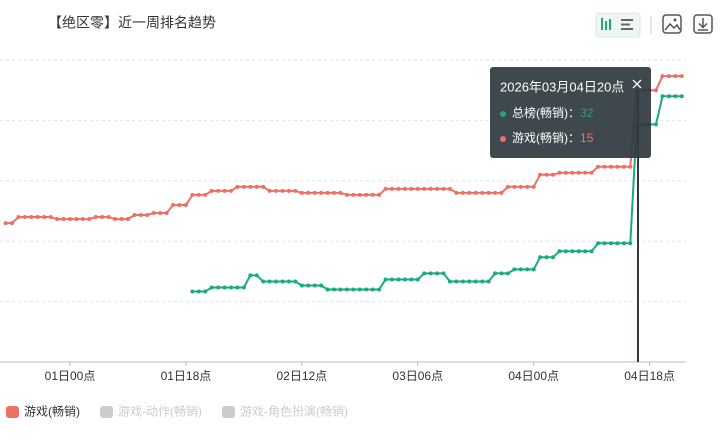 The height and width of the screenshot is (444, 720). Describe the element at coordinates (654, 25) in the screenshot. I see `toolbar` at that location.